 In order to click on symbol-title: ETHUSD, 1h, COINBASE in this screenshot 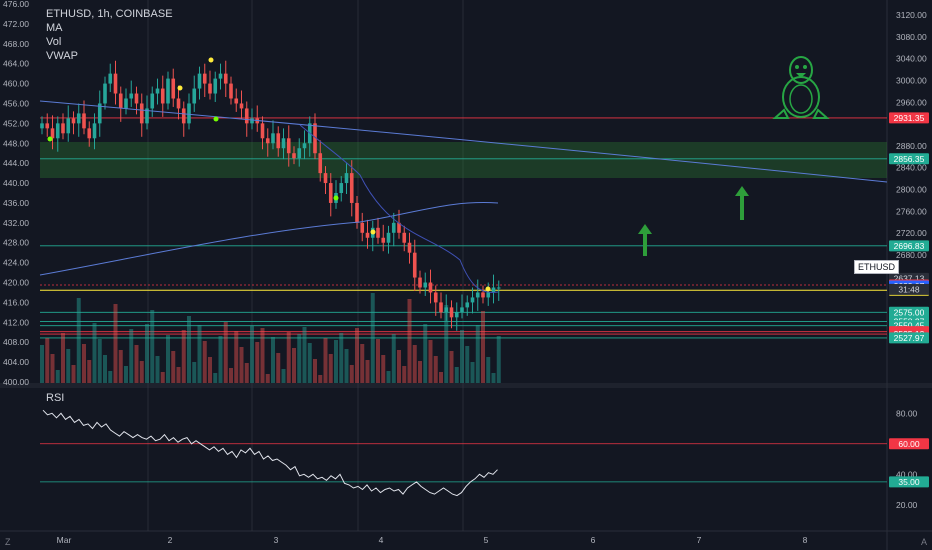, I will do `click(109, 14)`.